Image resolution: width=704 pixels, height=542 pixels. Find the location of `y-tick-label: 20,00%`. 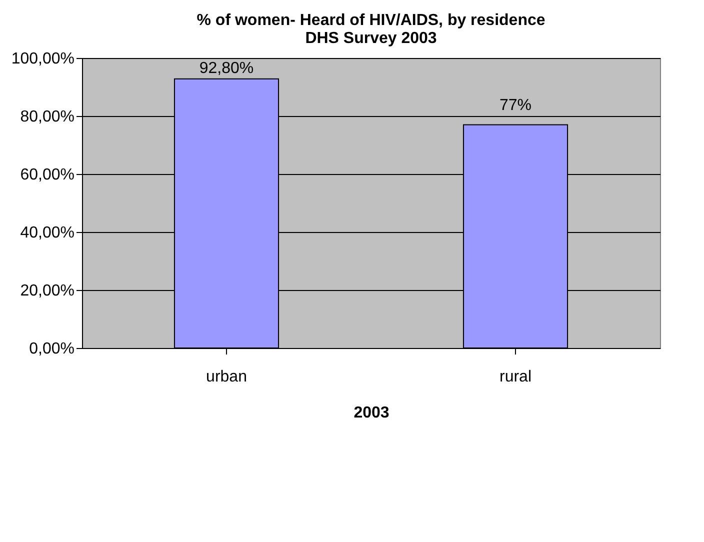

y-tick-label: 20,00% is located at coordinates (47, 291).